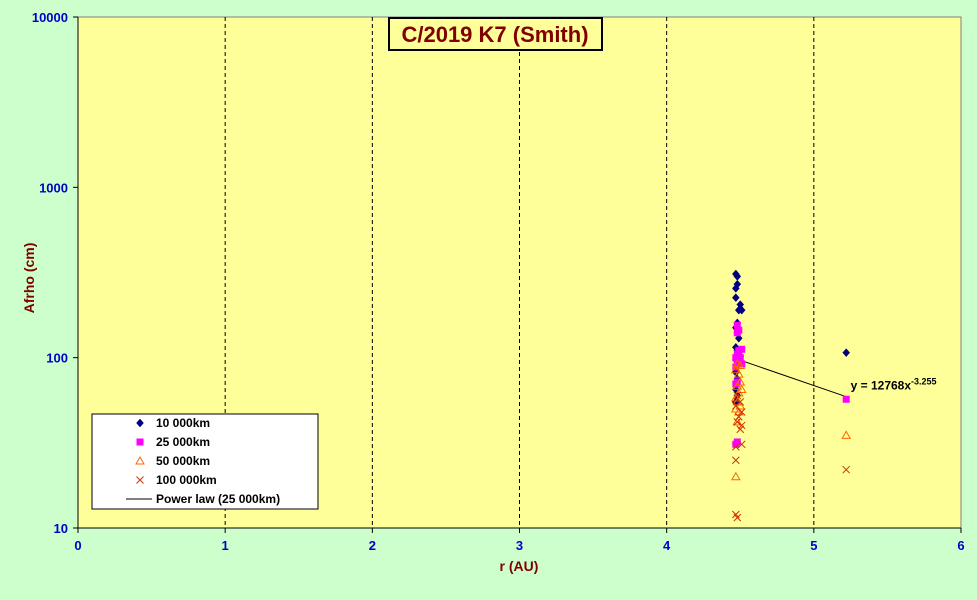 This screenshot has width=977, height=600. What do you see at coordinates (924, 382) in the screenshot?
I see `equation-exponent: -3.255` at bounding box center [924, 382].